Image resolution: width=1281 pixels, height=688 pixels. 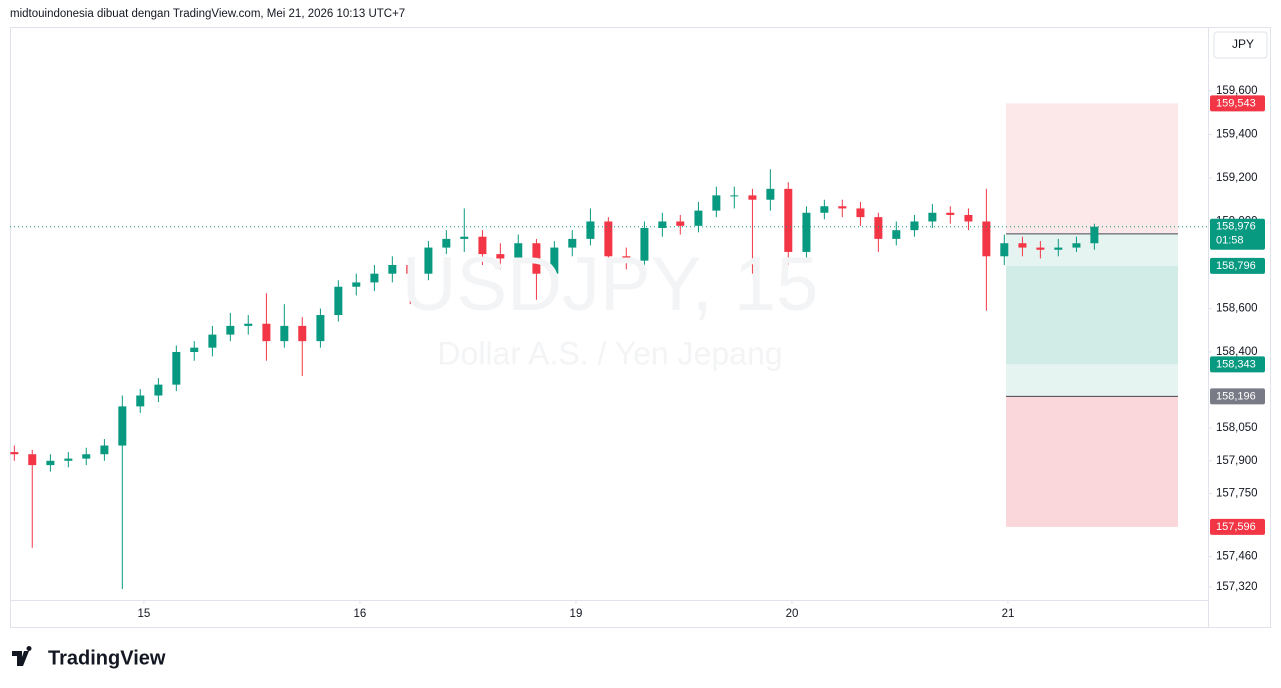 What do you see at coordinates (1230, 241) in the screenshot?
I see `countdown: 01:58` at bounding box center [1230, 241].